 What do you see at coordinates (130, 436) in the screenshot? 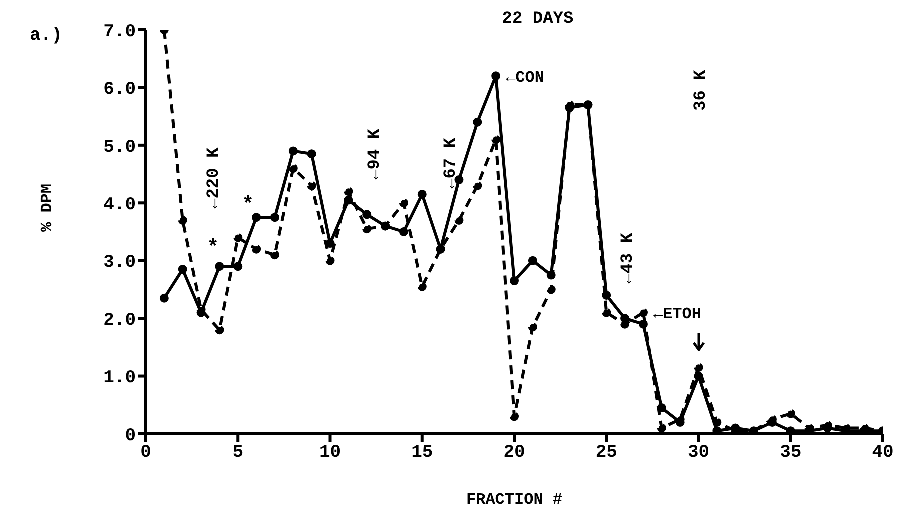
I see `y-tick-label: 0` at bounding box center [130, 436].